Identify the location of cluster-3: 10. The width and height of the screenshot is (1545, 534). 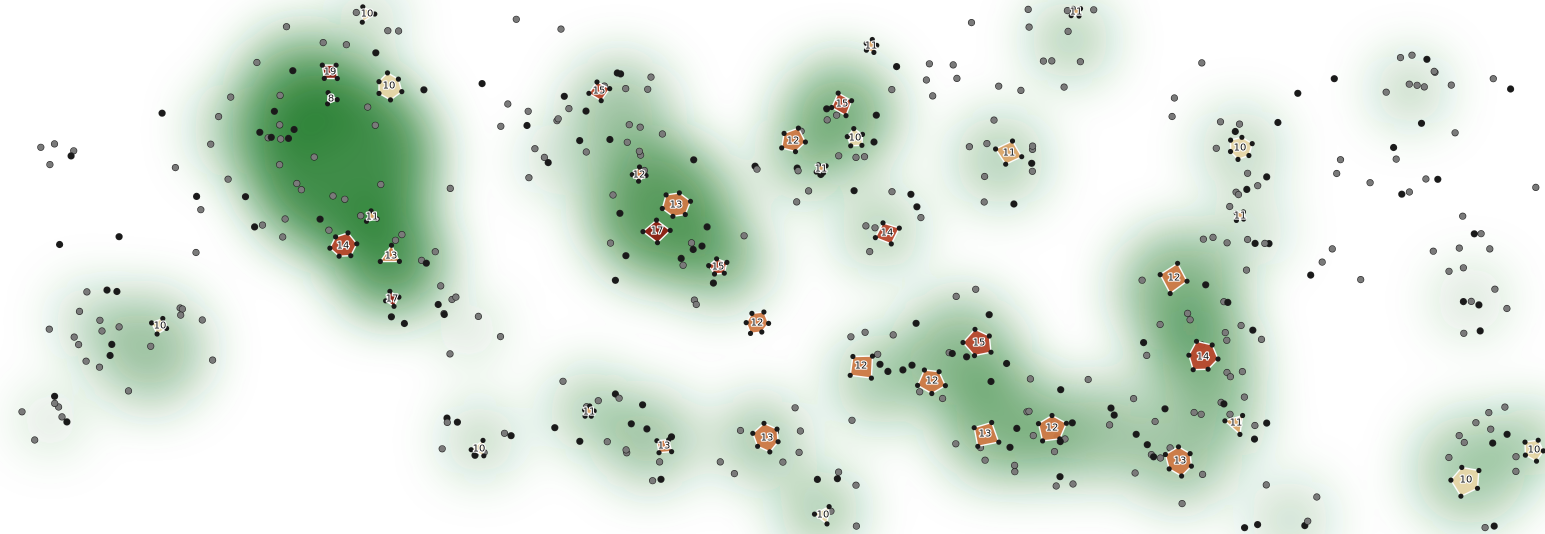
(390, 86).